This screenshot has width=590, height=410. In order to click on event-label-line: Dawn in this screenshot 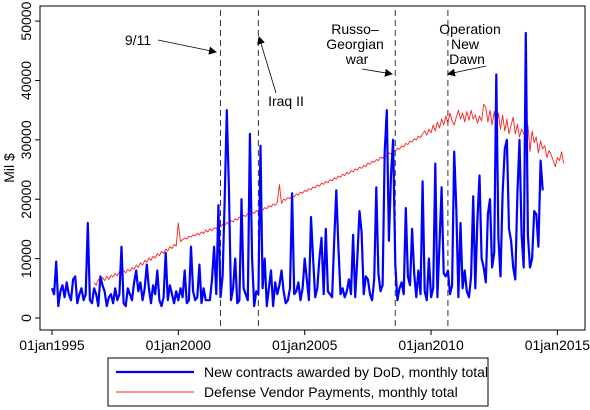, I will do `click(467, 59)`.